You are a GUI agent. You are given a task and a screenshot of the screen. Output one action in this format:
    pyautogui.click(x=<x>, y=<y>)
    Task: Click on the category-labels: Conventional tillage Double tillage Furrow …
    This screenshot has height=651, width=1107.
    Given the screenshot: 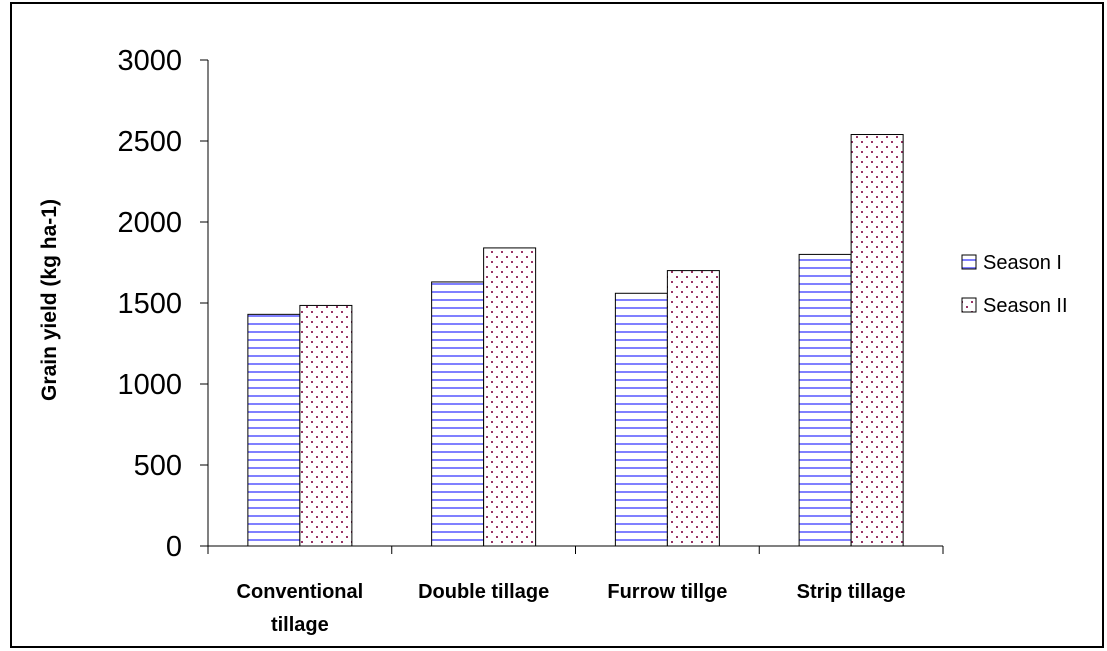 What is the action you would take?
    pyautogui.click(x=571, y=608)
    